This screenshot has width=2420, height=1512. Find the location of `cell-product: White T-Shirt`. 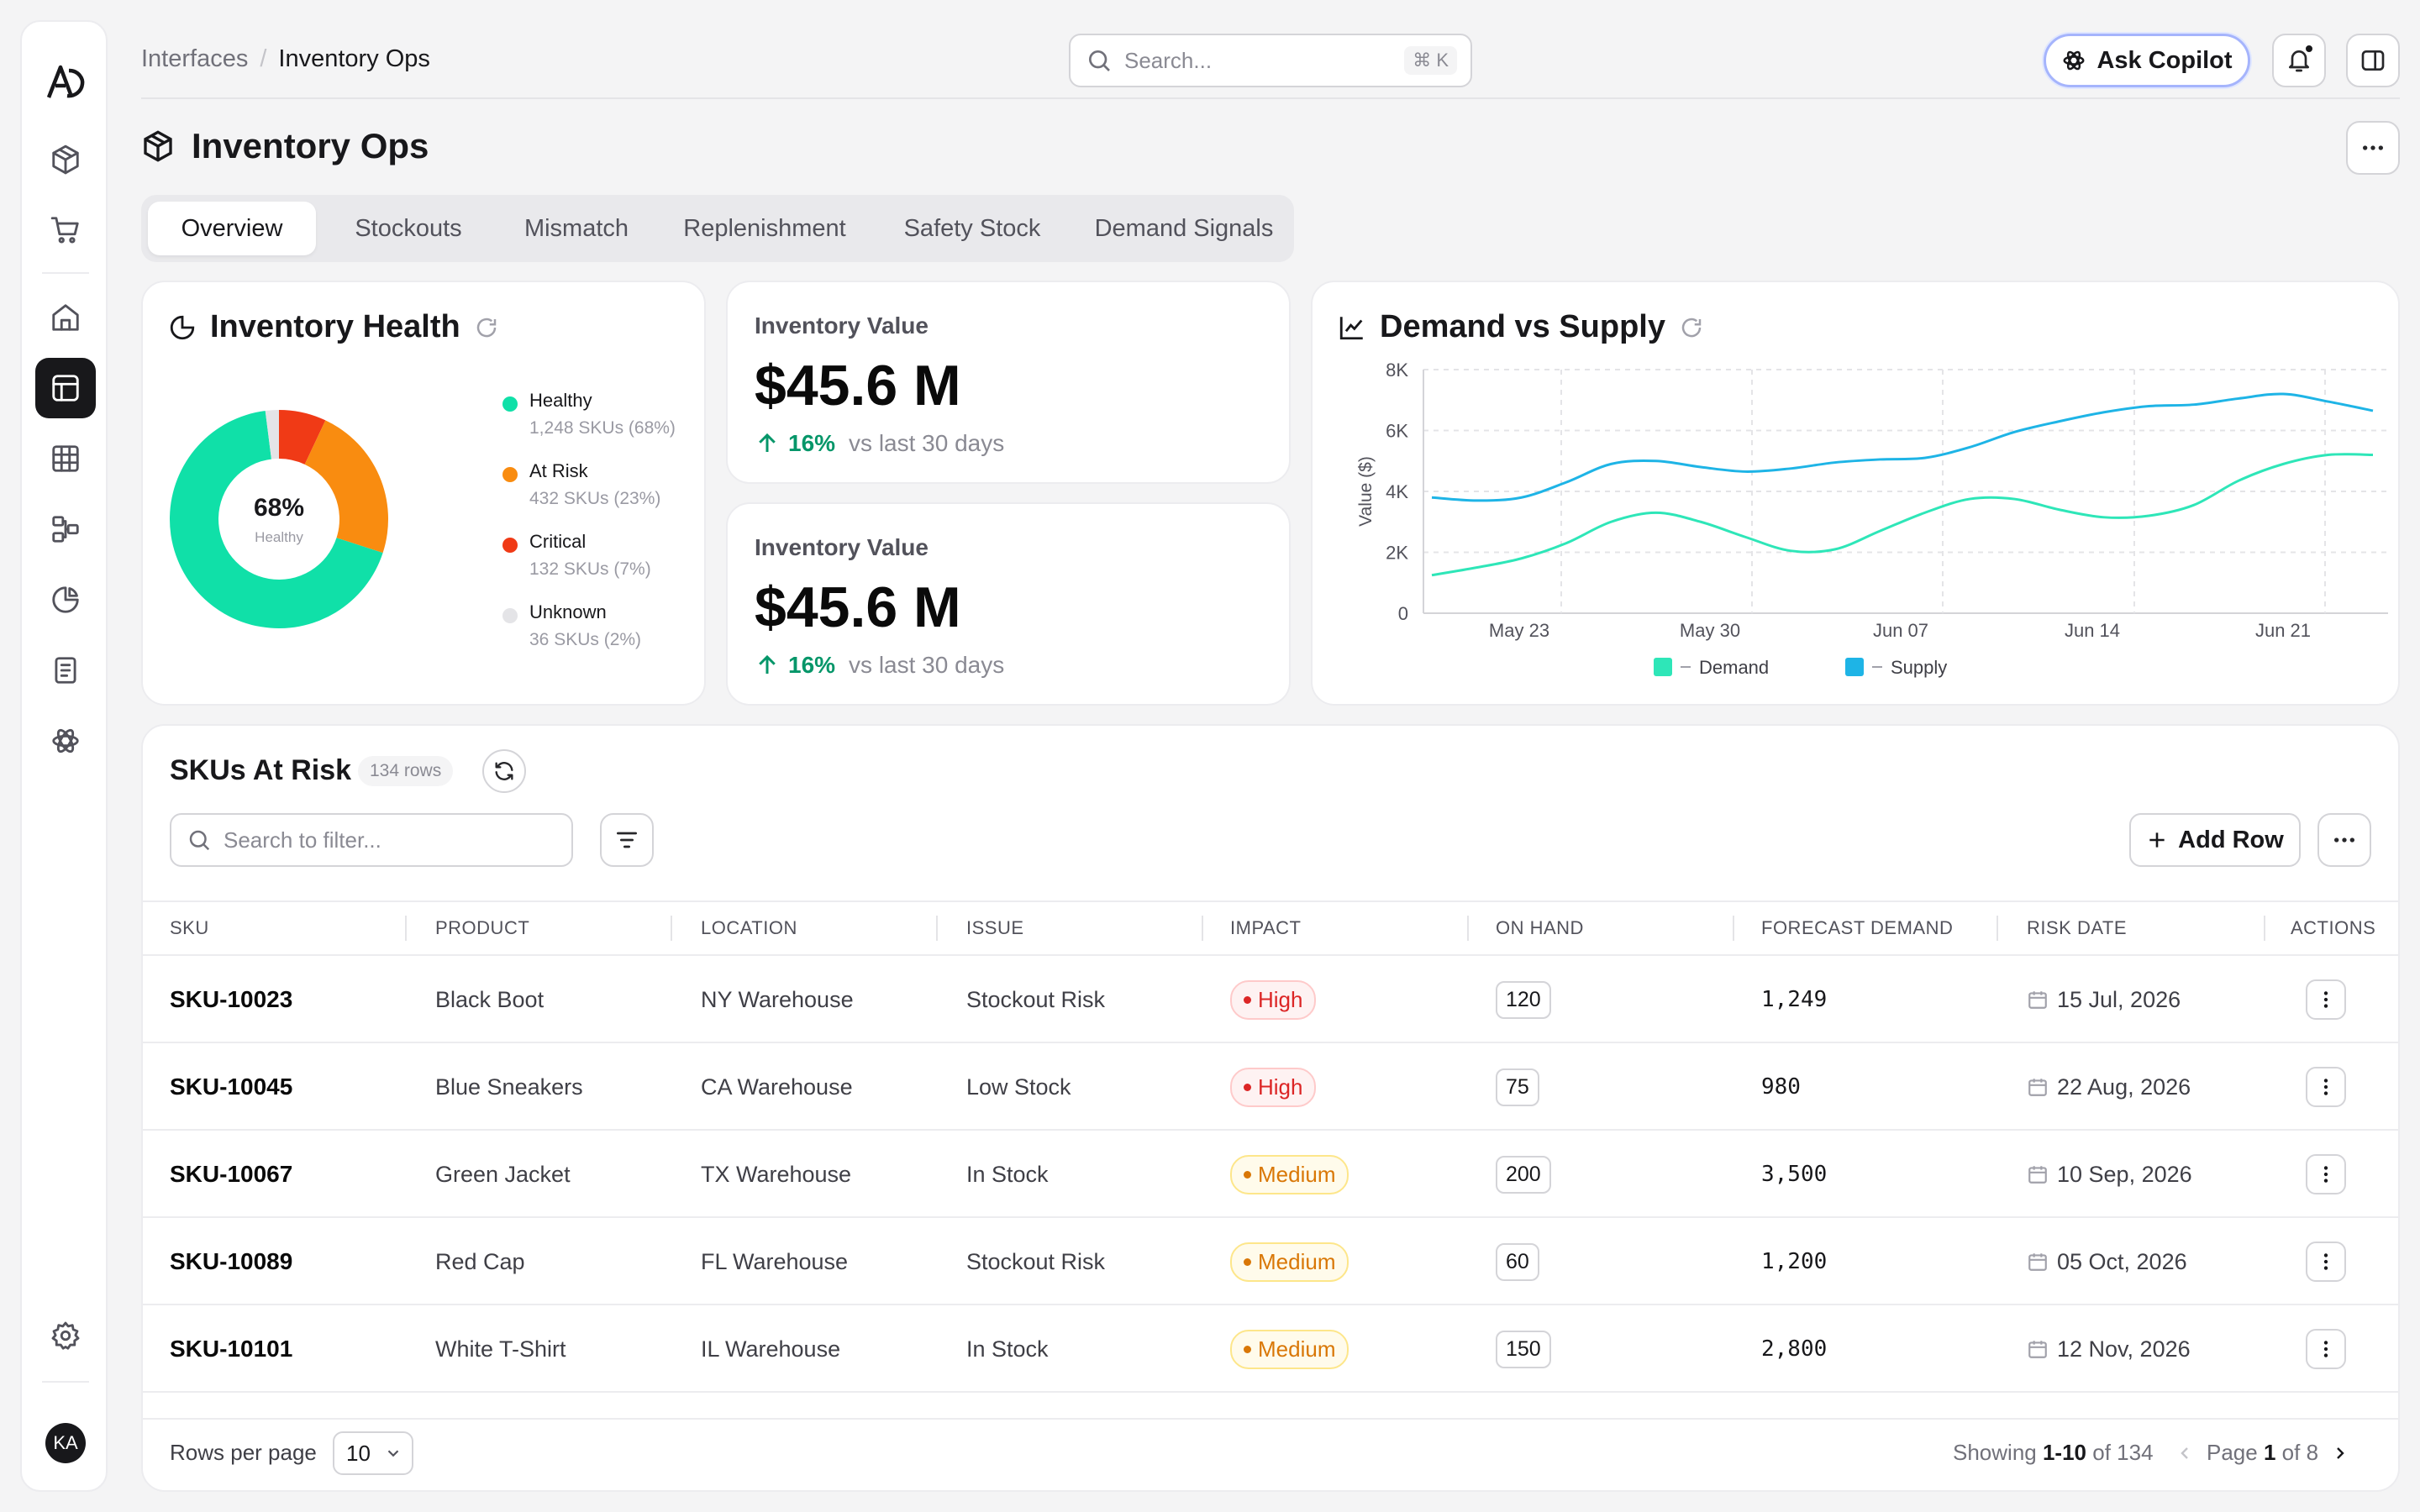

cell-product: White T-Shirt is located at coordinates (500, 1349).